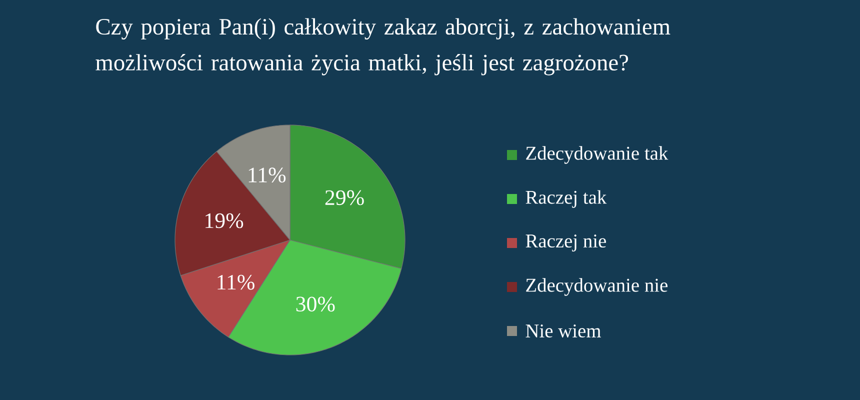 This screenshot has height=400, width=860. I want to click on chart-title: Czy popiera Pan(i) całkowity zakaz aborcji, z zachowaniem możliwości ratowania życia matki, jeśli jest zagrożone?, so click(383, 47).